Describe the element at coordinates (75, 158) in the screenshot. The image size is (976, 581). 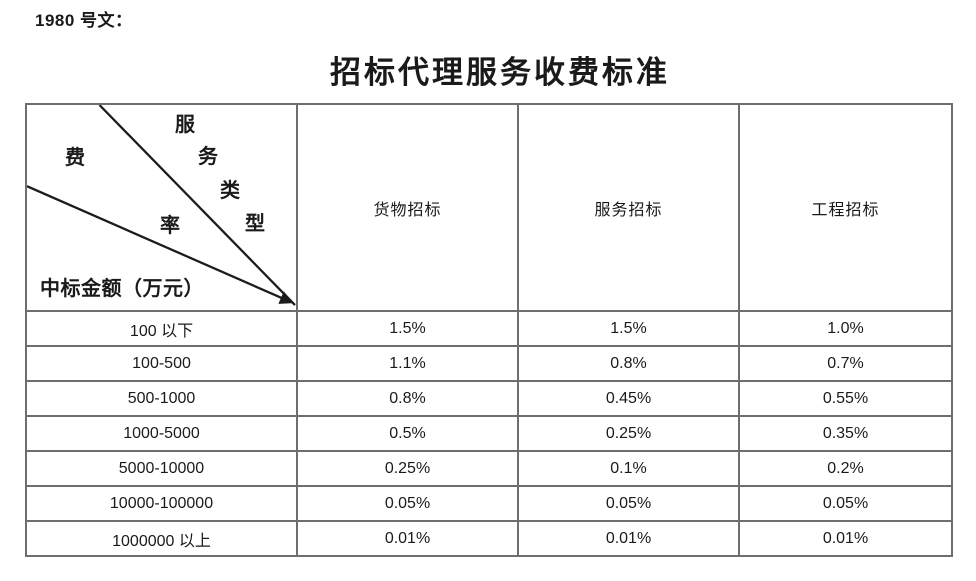
I see `corner-rate-char: 费` at that location.